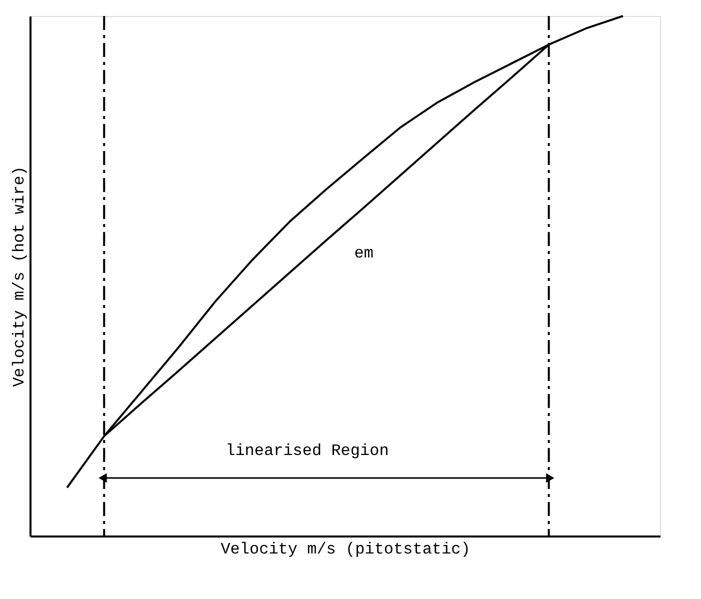  I want to click on y-axis-title: Velocity m/s (hot wire), so click(19, 276).